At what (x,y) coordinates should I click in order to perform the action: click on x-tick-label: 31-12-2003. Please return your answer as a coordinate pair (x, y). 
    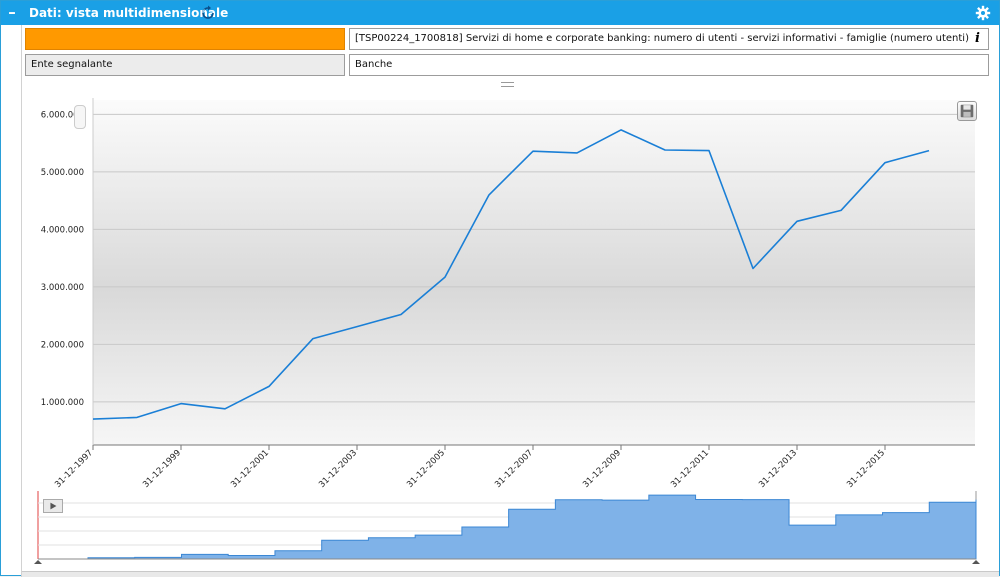
    Looking at the image, I should click on (338, 469).